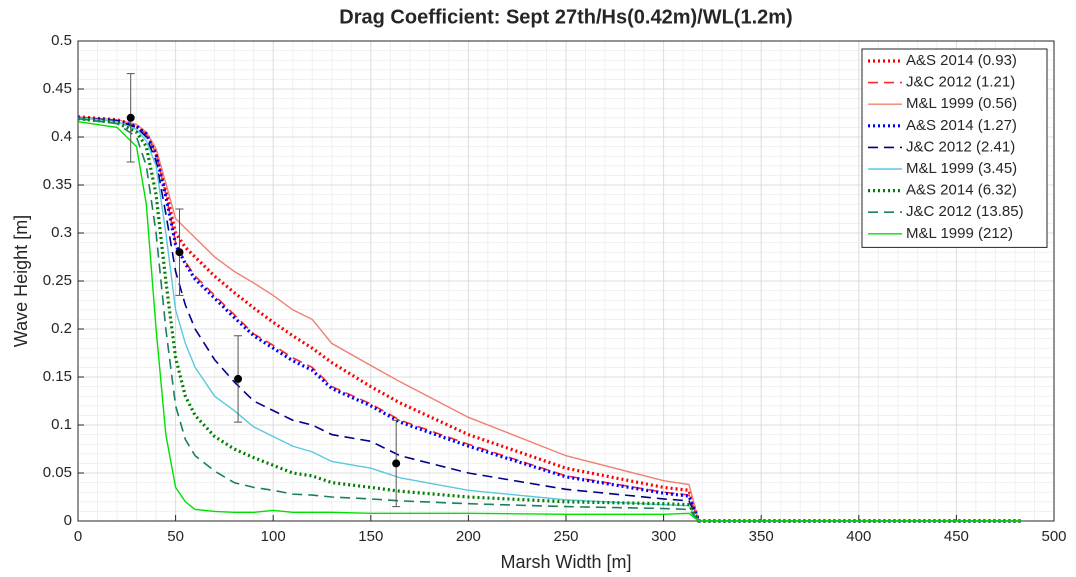  I want to click on x-tick-label: 350, so click(761, 536).